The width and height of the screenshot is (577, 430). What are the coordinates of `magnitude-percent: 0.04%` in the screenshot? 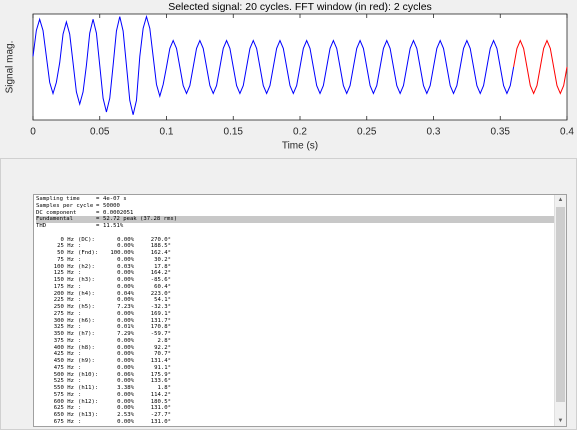 It's located at (125, 293).